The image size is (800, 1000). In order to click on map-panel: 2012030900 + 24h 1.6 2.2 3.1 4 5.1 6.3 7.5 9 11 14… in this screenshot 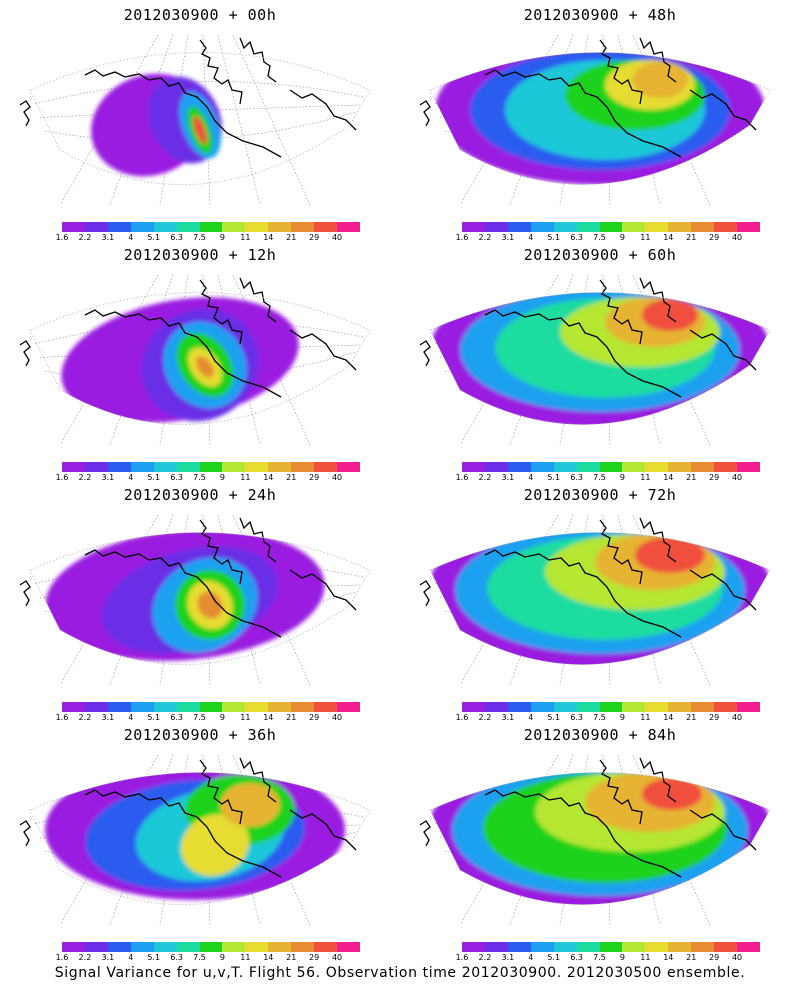, I will do `click(200, 601)`.